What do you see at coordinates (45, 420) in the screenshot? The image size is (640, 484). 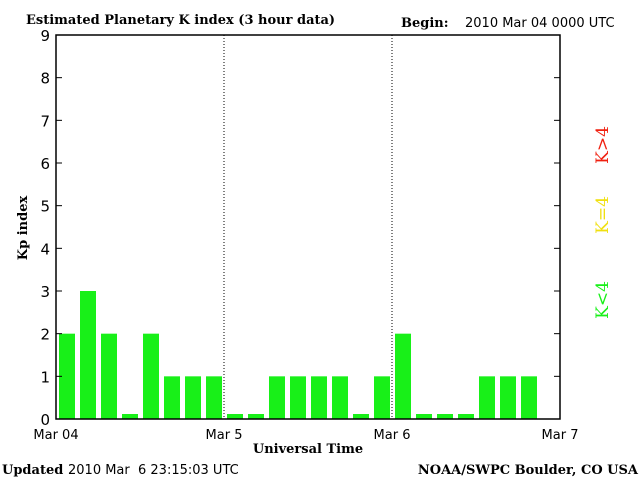 I see `y-tick-label: 0` at bounding box center [45, 420].